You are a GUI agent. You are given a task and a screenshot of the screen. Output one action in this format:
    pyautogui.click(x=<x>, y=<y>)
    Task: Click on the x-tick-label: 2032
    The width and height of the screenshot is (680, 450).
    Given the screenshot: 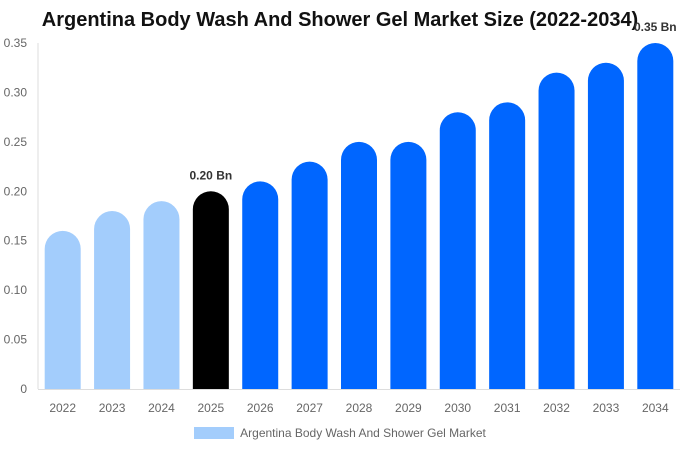 What is the action you would take?
    pyautogui.click(x=556, y=408)
    